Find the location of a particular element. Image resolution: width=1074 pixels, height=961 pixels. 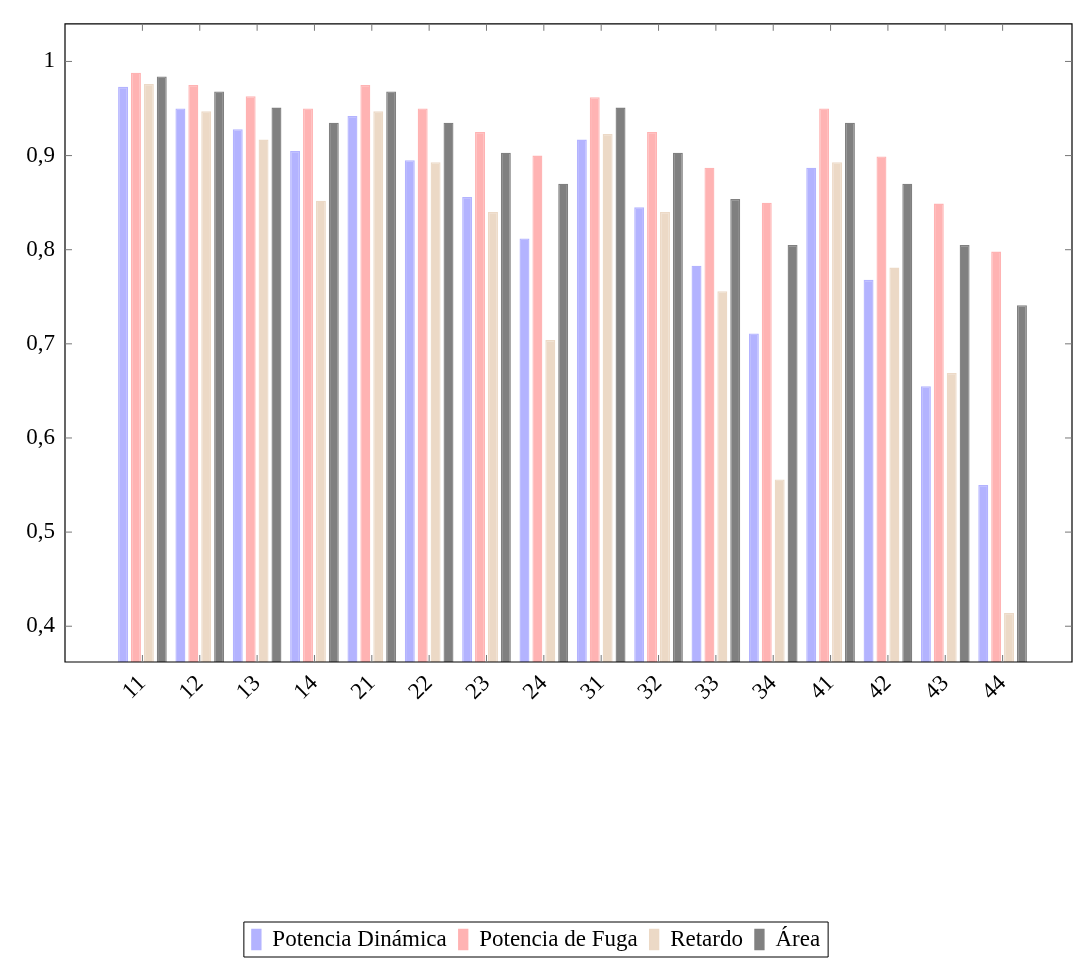

x-tick-label: 42 is located at coordinates (878, 686).